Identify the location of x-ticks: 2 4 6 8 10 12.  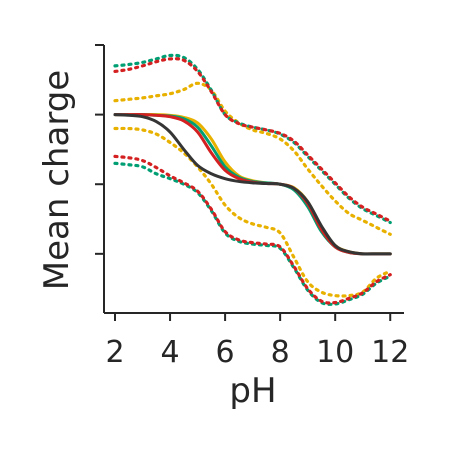
(257, 341).